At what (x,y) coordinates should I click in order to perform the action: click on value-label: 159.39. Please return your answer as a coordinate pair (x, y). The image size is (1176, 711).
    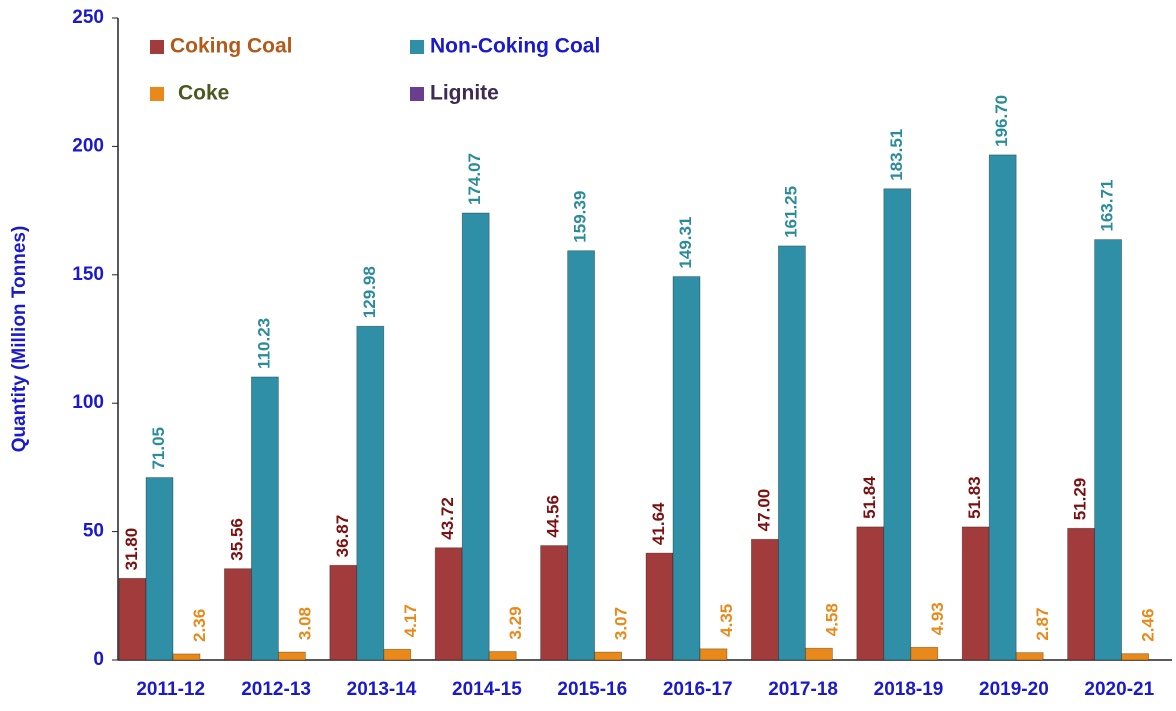
    Looking at the image, I should click on (580, 217).